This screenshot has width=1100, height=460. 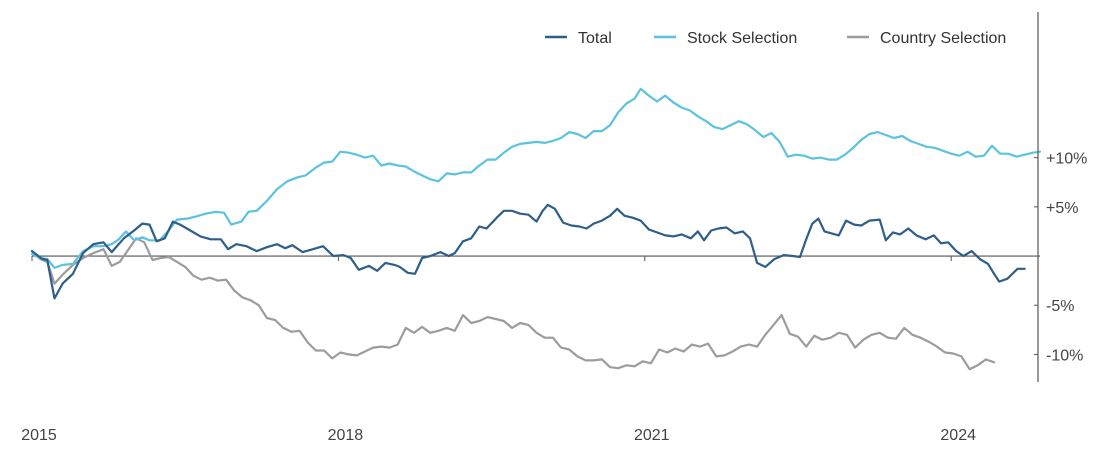 I want to click on y-tick-label: +10%, so click(x=1066, y=159).